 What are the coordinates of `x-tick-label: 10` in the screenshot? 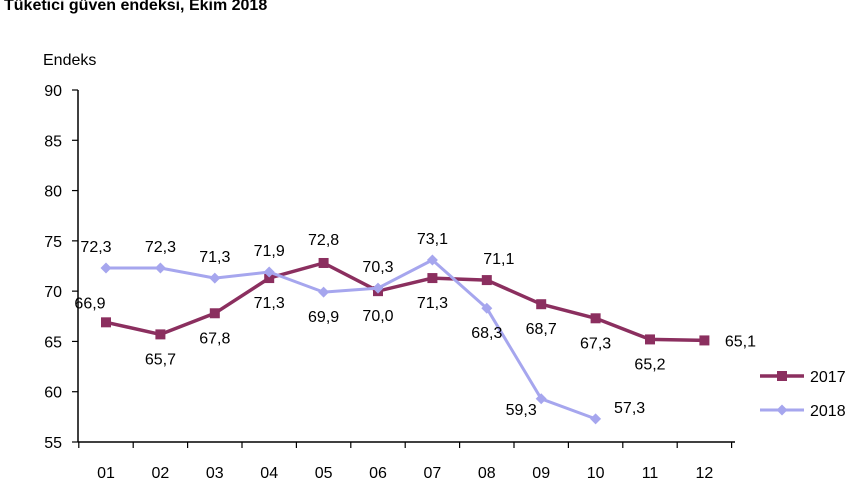 It's located at (596, 472).